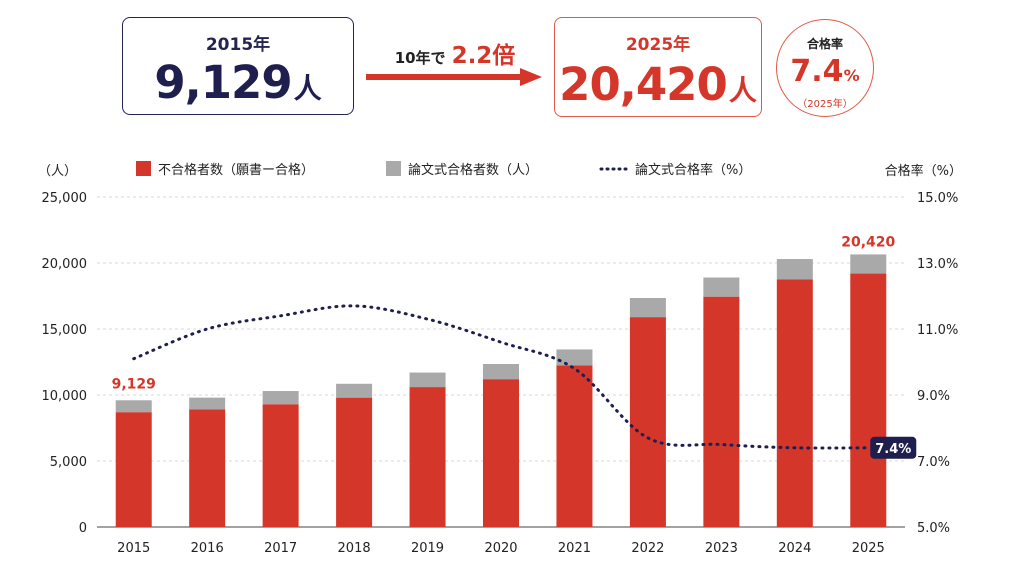 Image resolution: width=1012 pixels, height=587 pixels. I want to click on pass-rate-circle: 合格率 7.4% （2025年）, so click(825, 68).